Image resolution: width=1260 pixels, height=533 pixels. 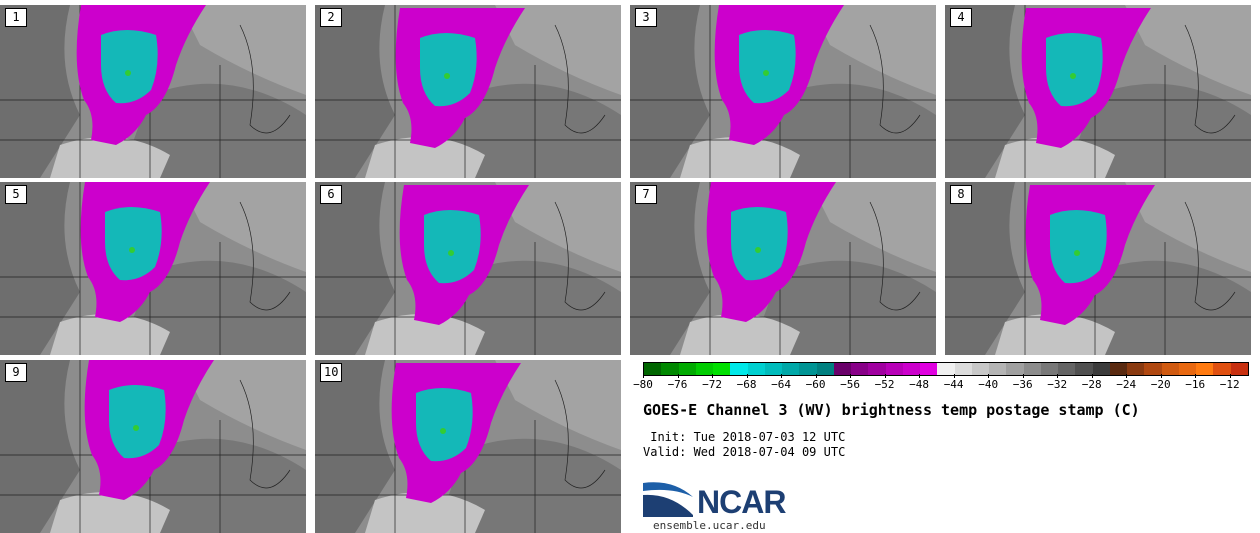 I want to click on ncar-logo-icon, so click(x=668, y=499).